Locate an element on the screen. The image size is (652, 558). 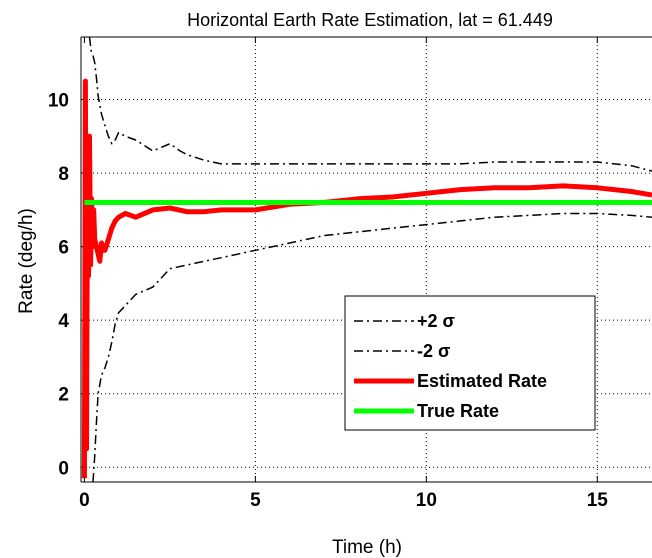
x-axis-label: Time (h) is located at coordinates (367, 547).